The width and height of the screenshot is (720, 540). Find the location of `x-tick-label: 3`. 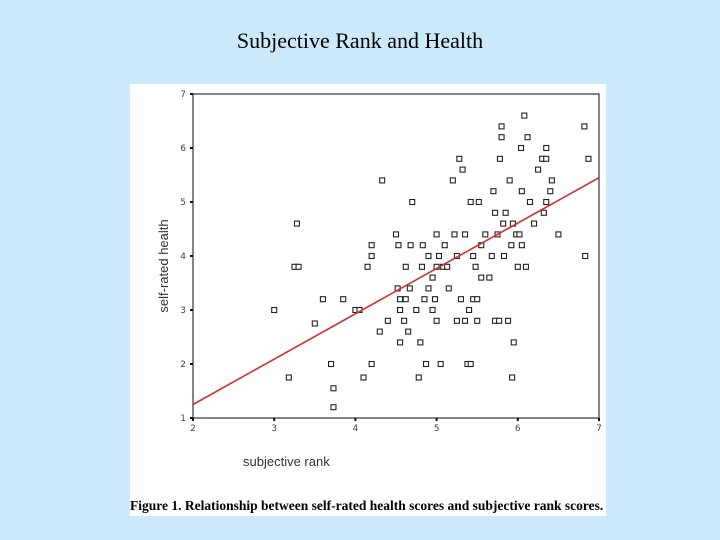

x-tick-label: 3 is located at coordinates (274, 429).